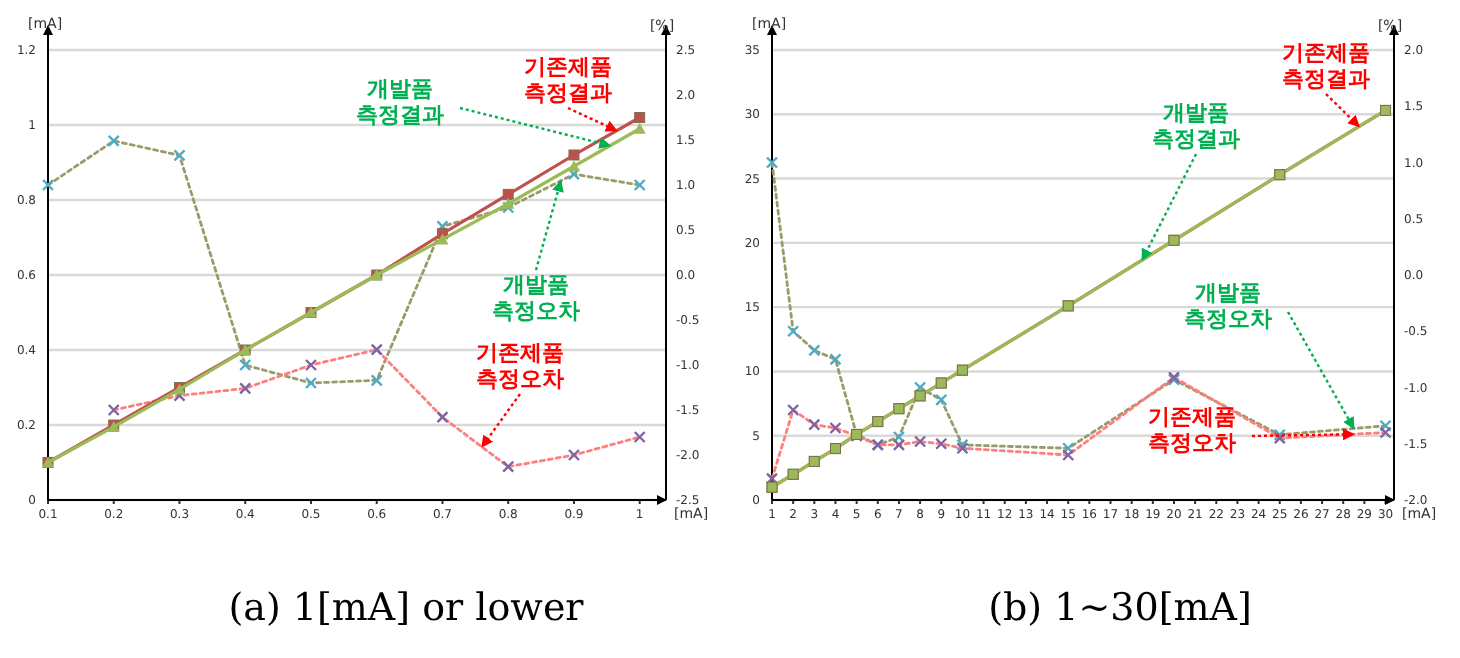 The height and width of the screenshot is (658, 1460). I want to click on text: 개발품 측정오차, so click(536, 299).